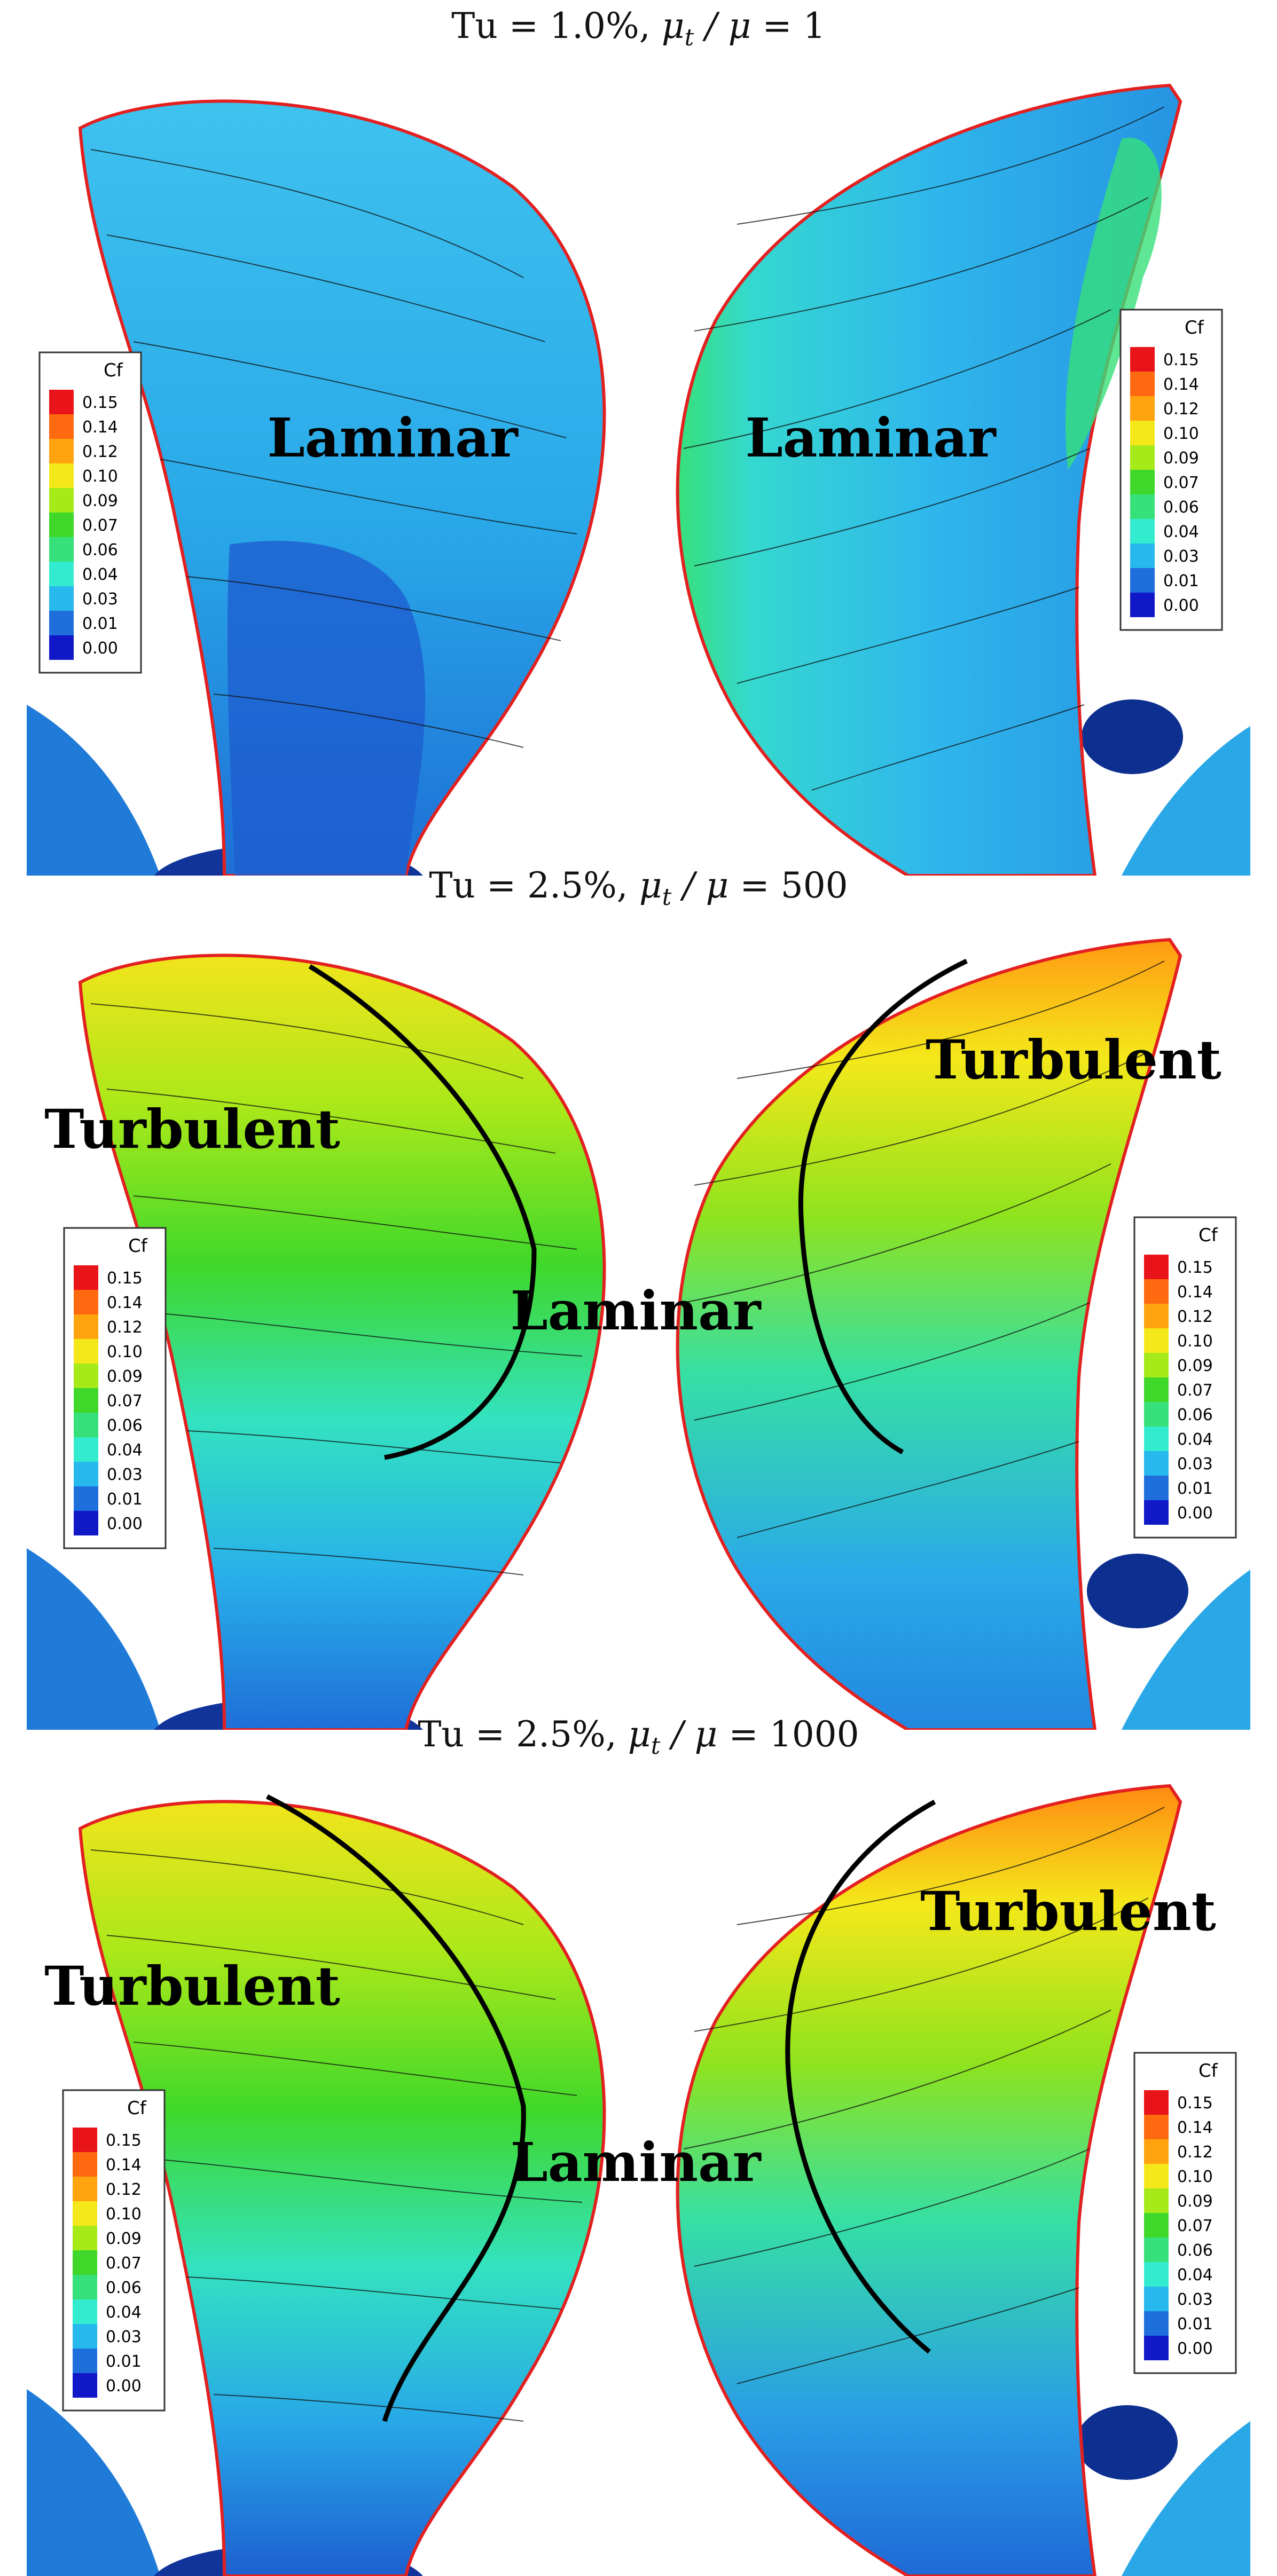 The width and height of the screenshot is (1277, 2576). I want to click on row1-tu: Tu = 1.0%,, so click(551, 25).